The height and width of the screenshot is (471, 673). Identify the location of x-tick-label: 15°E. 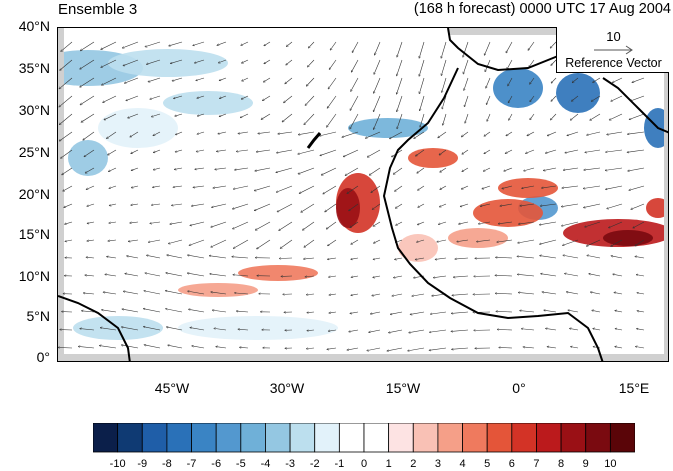
(634, 388).